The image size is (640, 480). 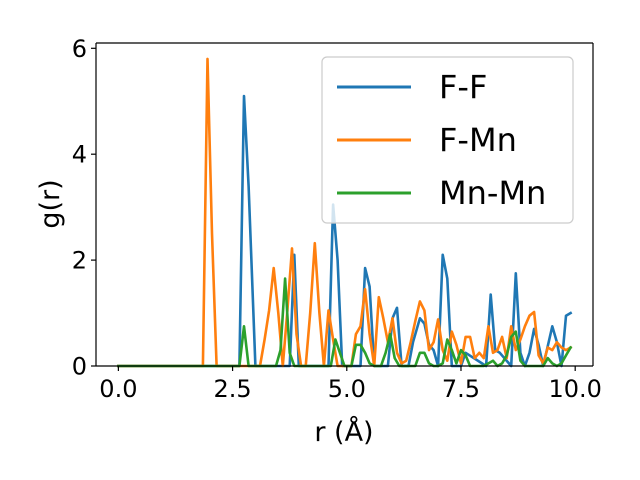 I want to click on x-axis-label: r (Å), so click(x=343, y=432).